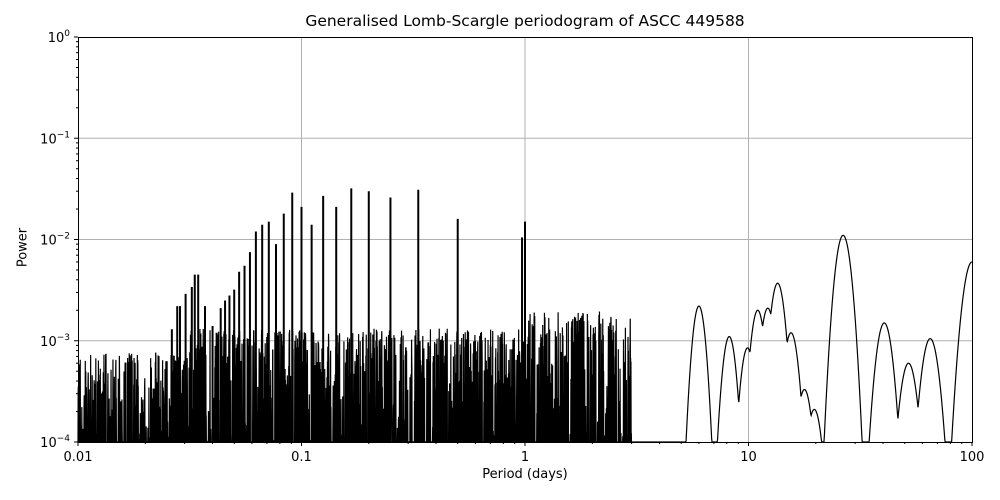 The image size is (1000, 500). I want to click on y-tick-label: 10⁻², so click(55, 240).